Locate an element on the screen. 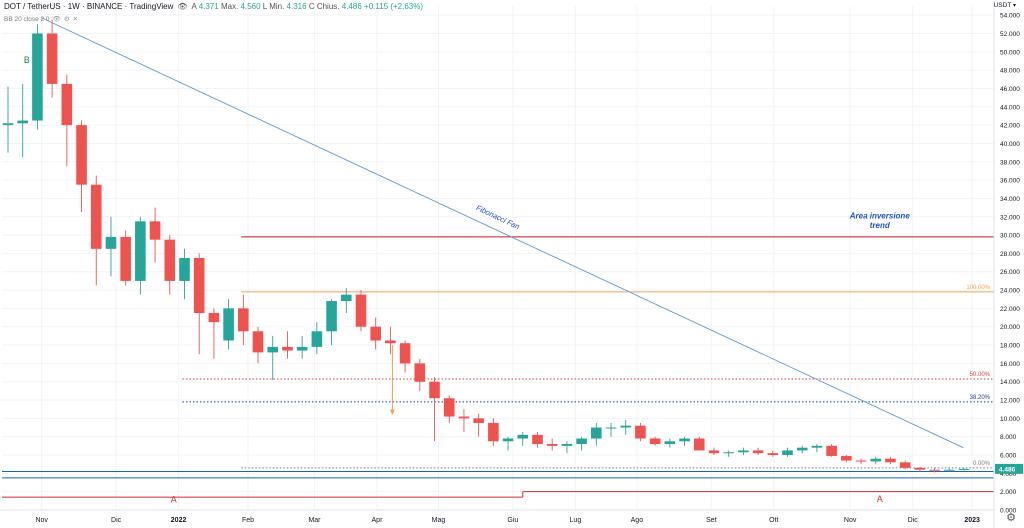  settings-icon: ⚙ is located at coordinates (66, 19).